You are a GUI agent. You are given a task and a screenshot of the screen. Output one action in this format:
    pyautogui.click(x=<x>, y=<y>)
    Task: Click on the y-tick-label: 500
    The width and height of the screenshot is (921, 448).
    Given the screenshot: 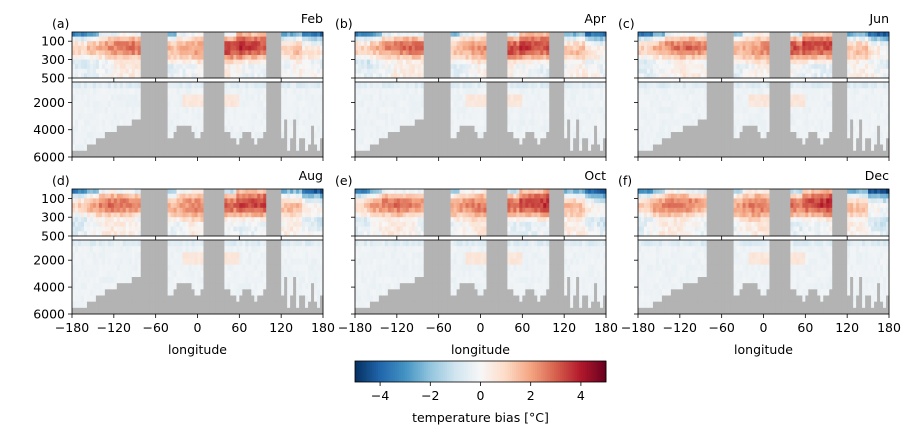 What is the action you would take?
    pyautogui.click(x=53, y=78)
    